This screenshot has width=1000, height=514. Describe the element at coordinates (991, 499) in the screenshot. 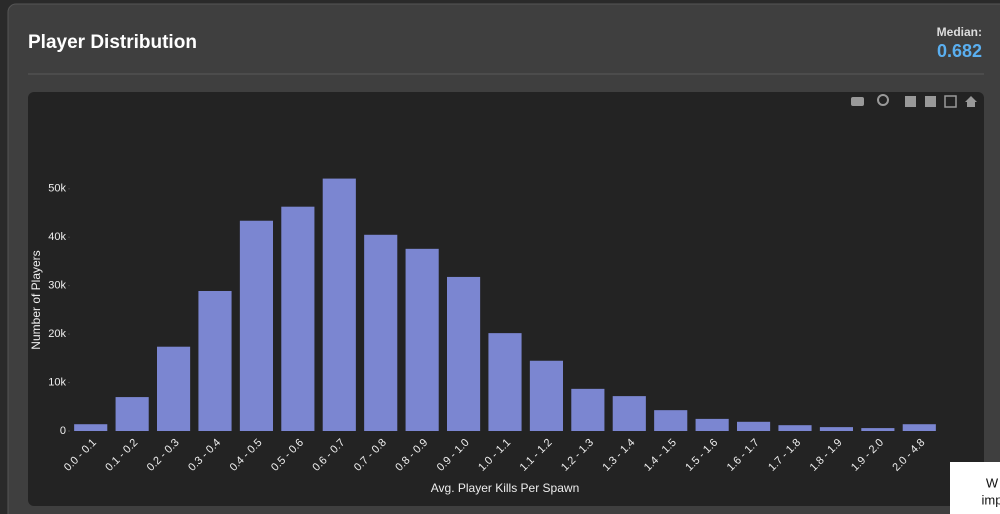

I see `popup-text: imp` at that location.